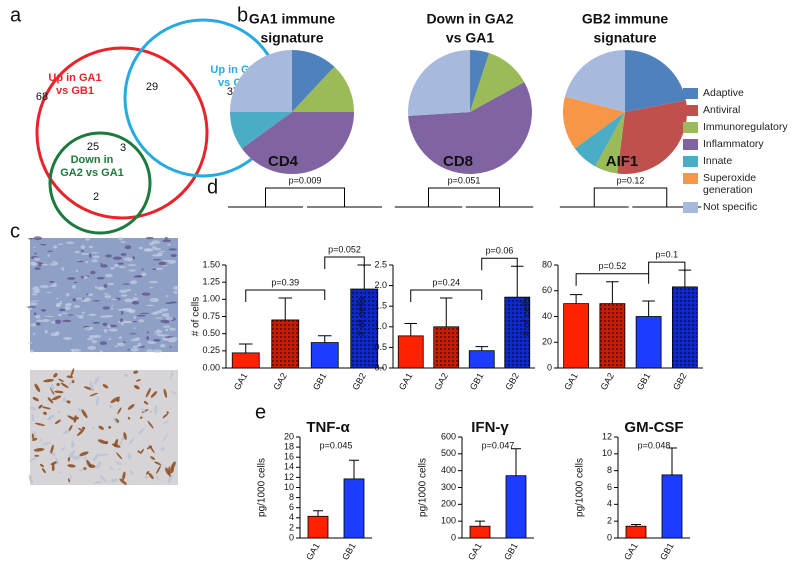 The image size is (800, 588). What do you see at coordinates (211, 333) in the screenshot?
I see `y-tick-label: 0.50` at bounding box center [211, 333].